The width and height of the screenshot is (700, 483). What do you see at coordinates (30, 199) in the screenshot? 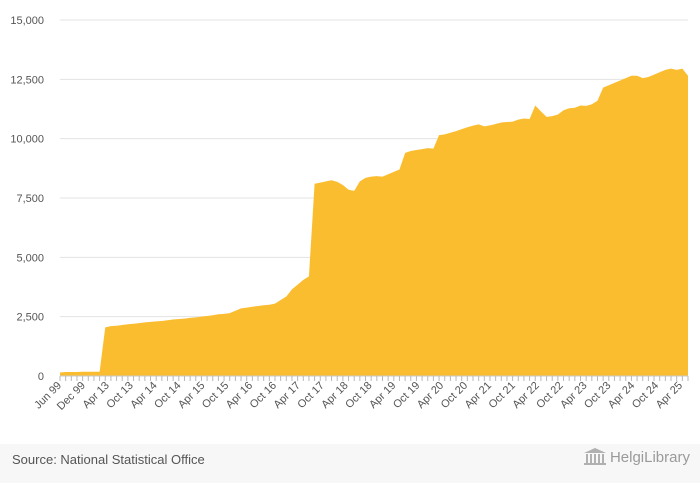
I see `y-tick-label: 7,500` at bounding box center [30, 199].